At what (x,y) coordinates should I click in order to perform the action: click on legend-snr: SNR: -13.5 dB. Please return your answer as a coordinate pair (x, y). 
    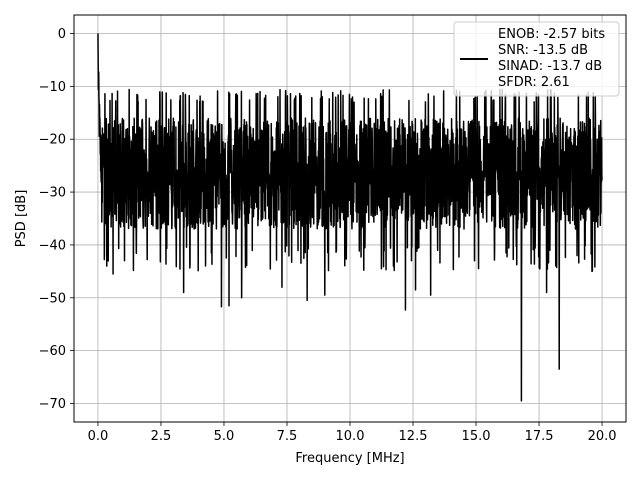
    Looking at the image, I should click on (543, 50).